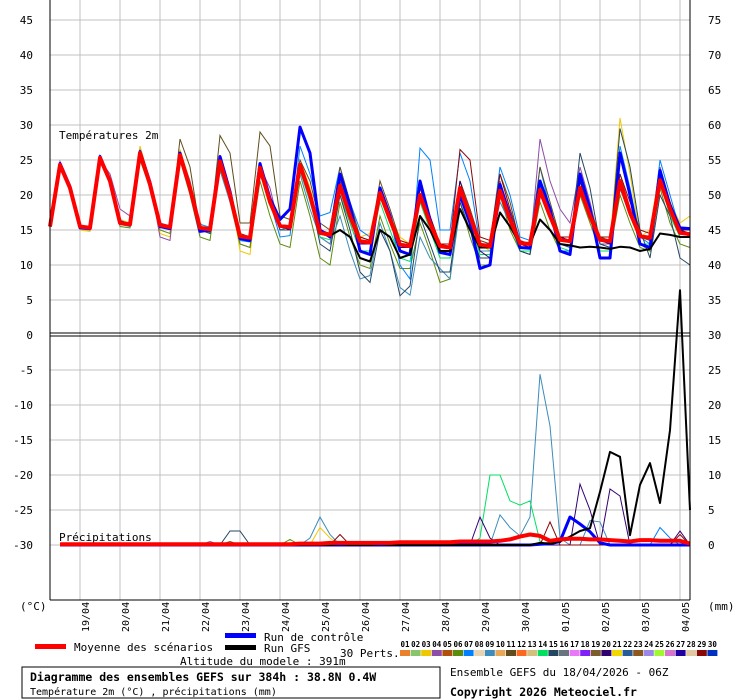 The image size is (740, 700). Describe the element at coordinates (711, 545) in the screenshot. I see `right-tick-label: 0` at that location.